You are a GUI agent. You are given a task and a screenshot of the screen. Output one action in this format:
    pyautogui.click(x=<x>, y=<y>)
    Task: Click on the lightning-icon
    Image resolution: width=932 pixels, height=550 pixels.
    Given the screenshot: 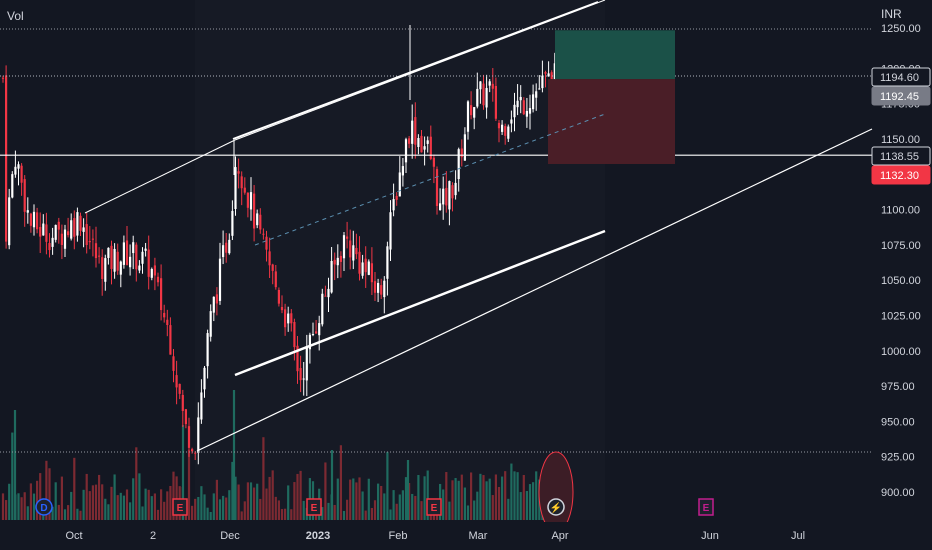 What is the action you would take?
    pyautogui.click(x=556, y=507)
    